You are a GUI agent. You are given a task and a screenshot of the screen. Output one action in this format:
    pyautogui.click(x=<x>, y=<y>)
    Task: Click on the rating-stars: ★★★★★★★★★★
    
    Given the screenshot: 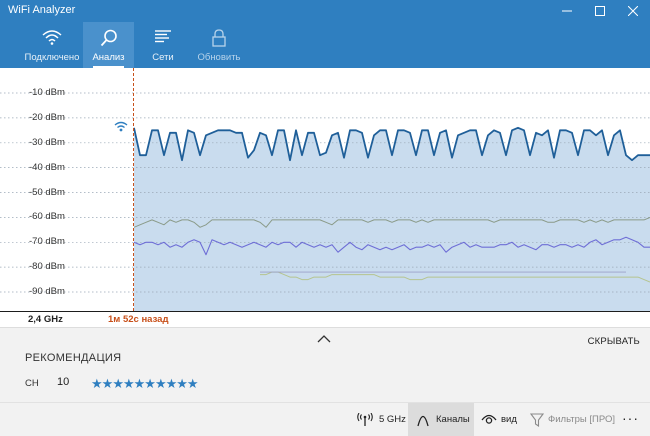 What is the action you would take?
    pyautogui.click(x=145, y=383)
    